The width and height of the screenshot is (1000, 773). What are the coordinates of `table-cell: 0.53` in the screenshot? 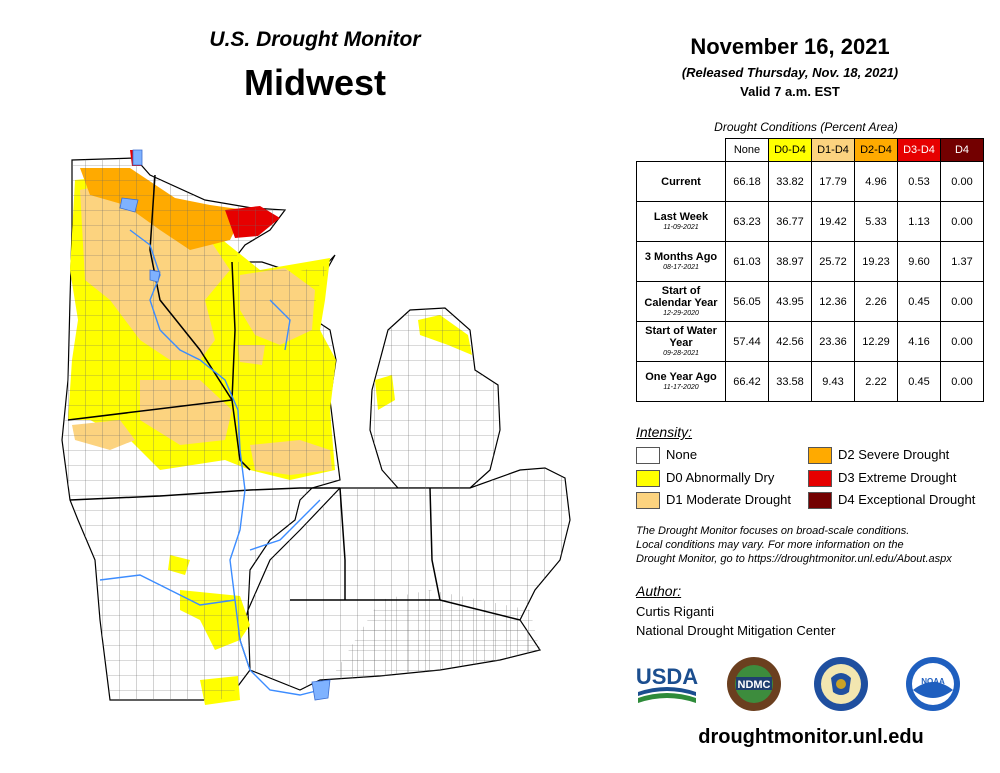 It's located at (919, 181).